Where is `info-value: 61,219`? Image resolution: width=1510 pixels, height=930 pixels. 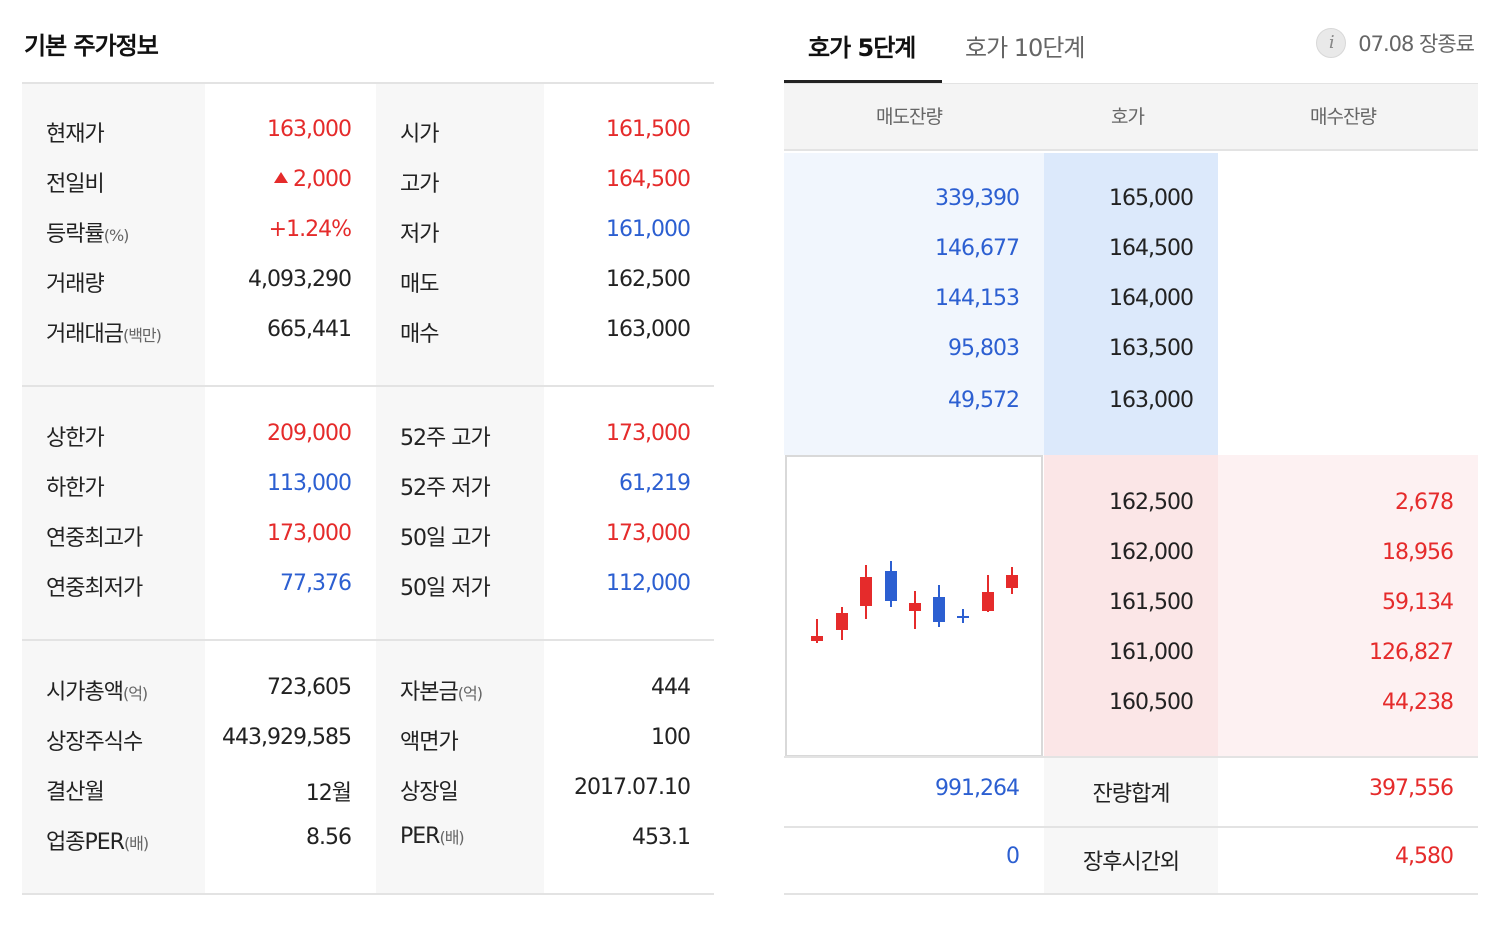 info-value: 61,219 is located at coordinates (655, 483).